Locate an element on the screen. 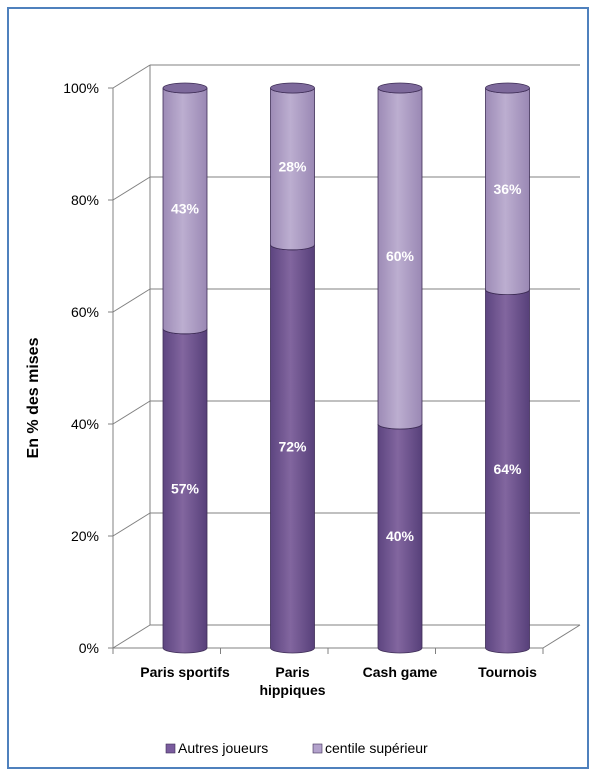 This screenshot has height=776, width=598. y-tick-label: 40% is located at coordinates (85, 424).